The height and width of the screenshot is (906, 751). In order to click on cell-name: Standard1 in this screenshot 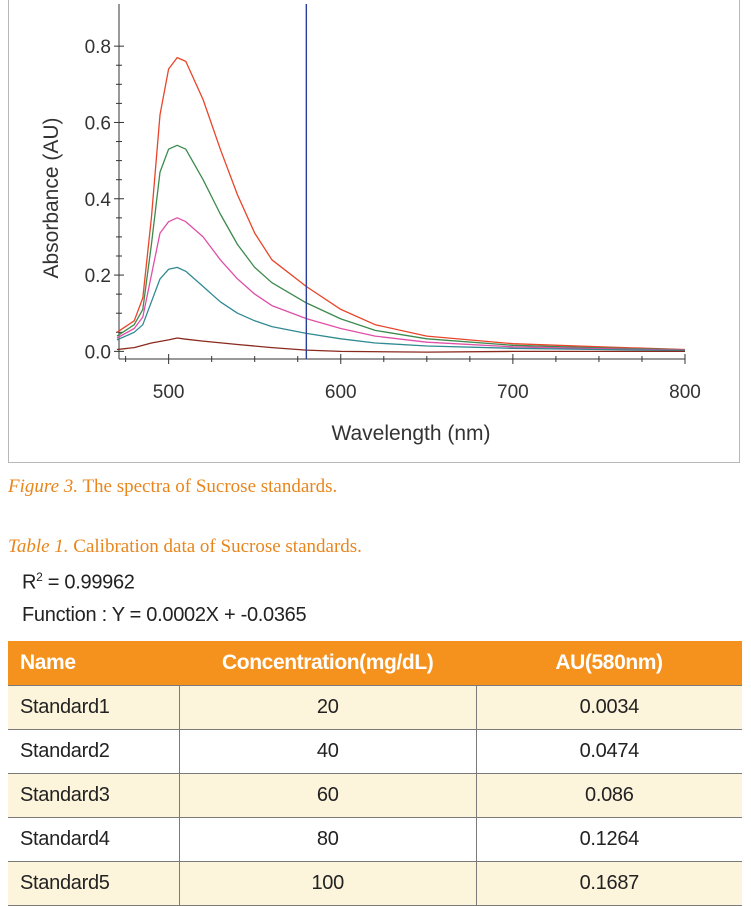, I will do `click(94, 707)`.